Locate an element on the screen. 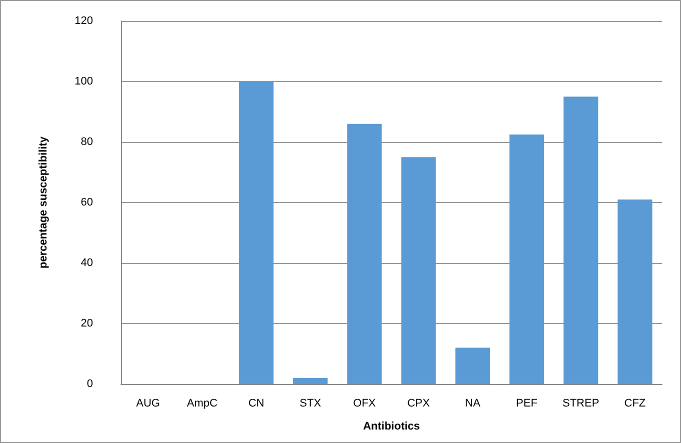 This screenshot has width=681, height=443. y-tick-label: 40 is located at coordinates (86, 263).